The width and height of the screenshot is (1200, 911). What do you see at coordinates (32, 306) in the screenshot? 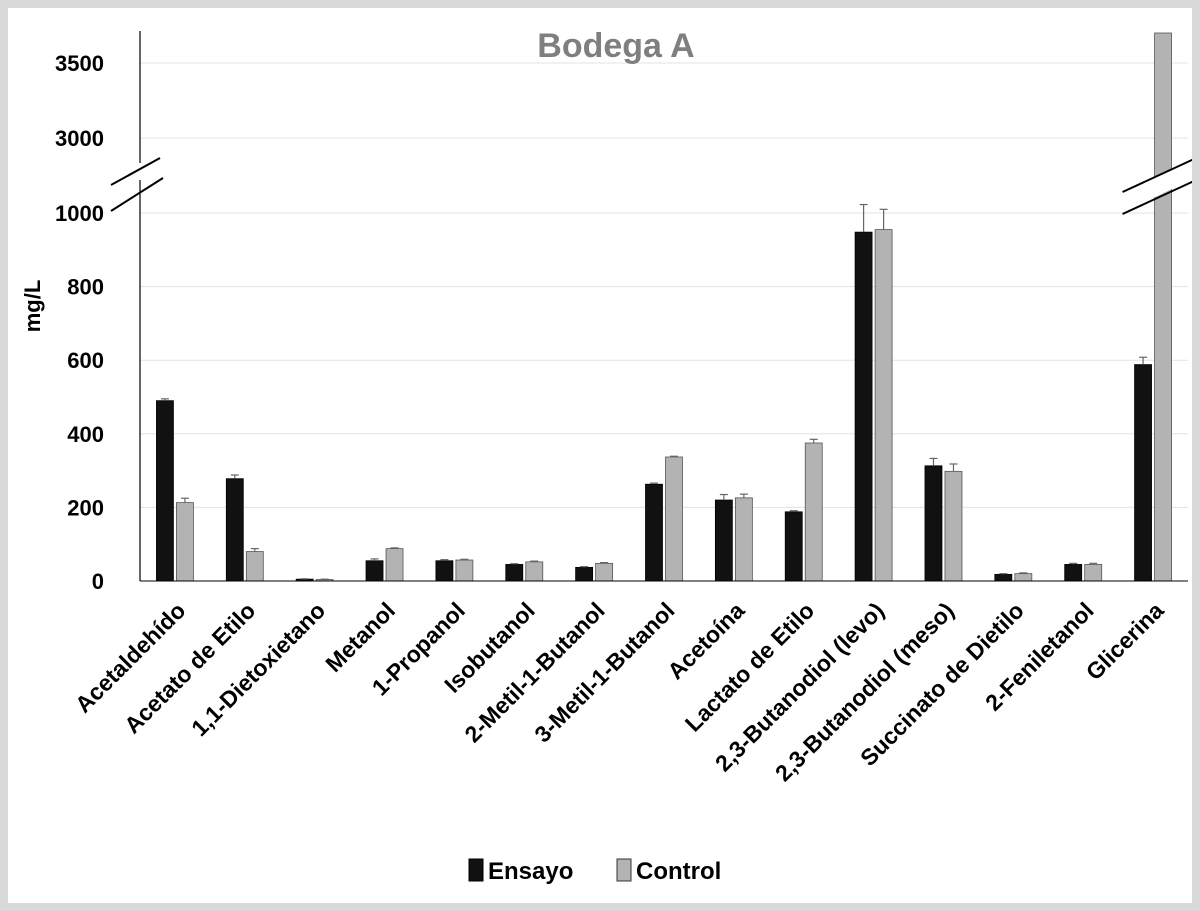
I see `y-axis-label: mg/L` at bounding box center [32, 306].